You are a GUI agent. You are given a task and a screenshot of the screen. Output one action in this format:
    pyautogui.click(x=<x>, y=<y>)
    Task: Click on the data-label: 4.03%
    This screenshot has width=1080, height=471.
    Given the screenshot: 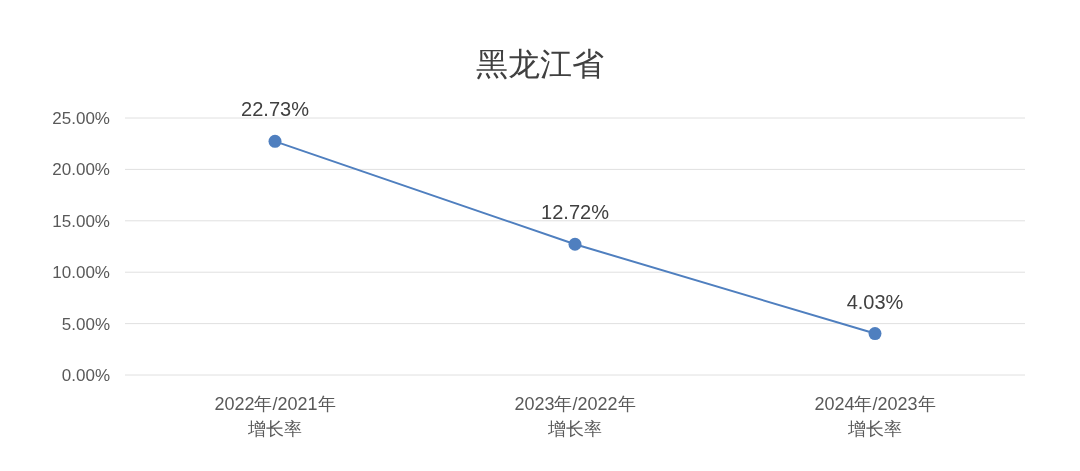 What is the action you would take?
    pyautogui.click(x=875, y=301)
    